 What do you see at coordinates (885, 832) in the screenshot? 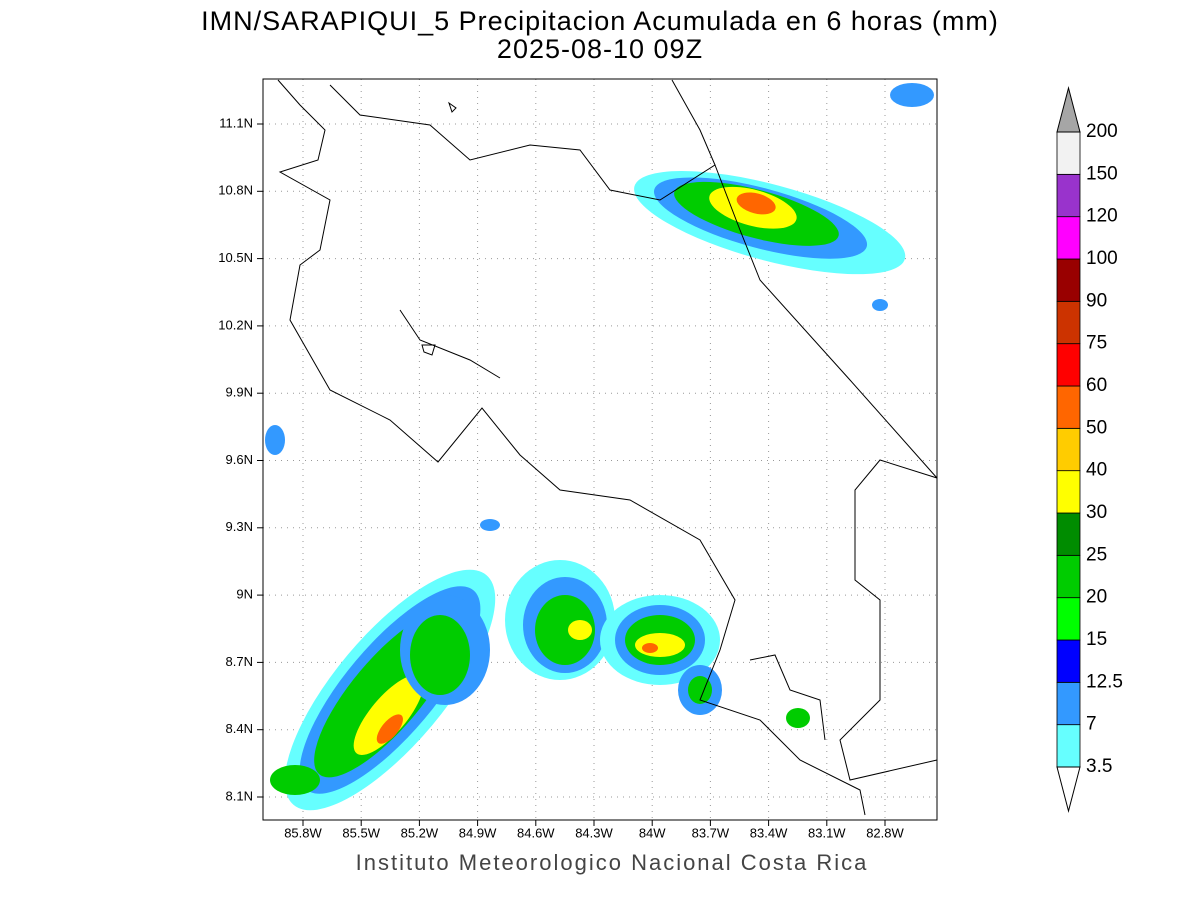
I see `lon-label: 82.8W` at bounding box center [885, 832].